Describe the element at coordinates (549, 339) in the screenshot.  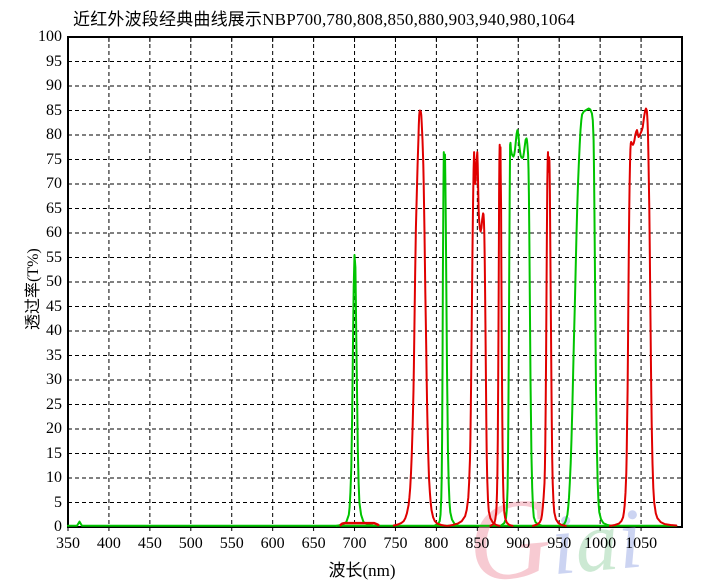
I see `curve-NBP940` at that location.